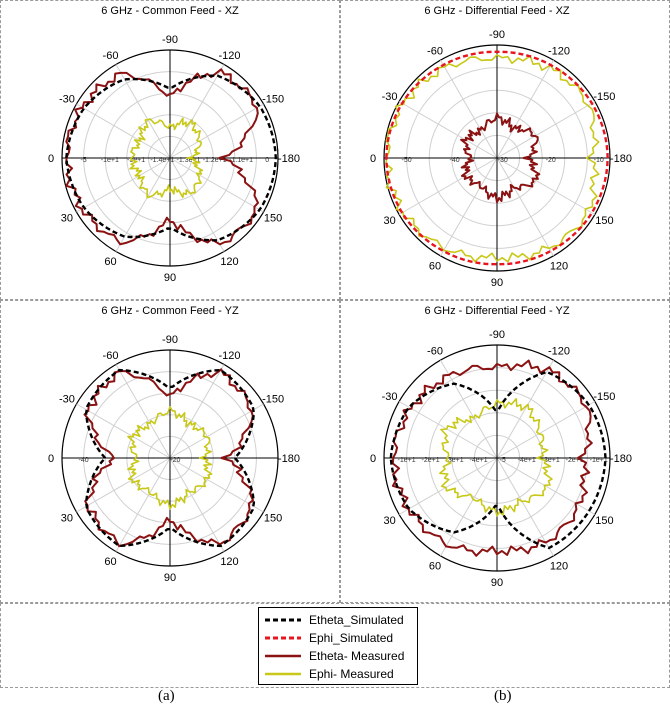 Image resolution: width=670 pixels, height=715 pixels. I want to click on legend-item-etheta-simulated: Etheta_Simulated, so click(333, 620).